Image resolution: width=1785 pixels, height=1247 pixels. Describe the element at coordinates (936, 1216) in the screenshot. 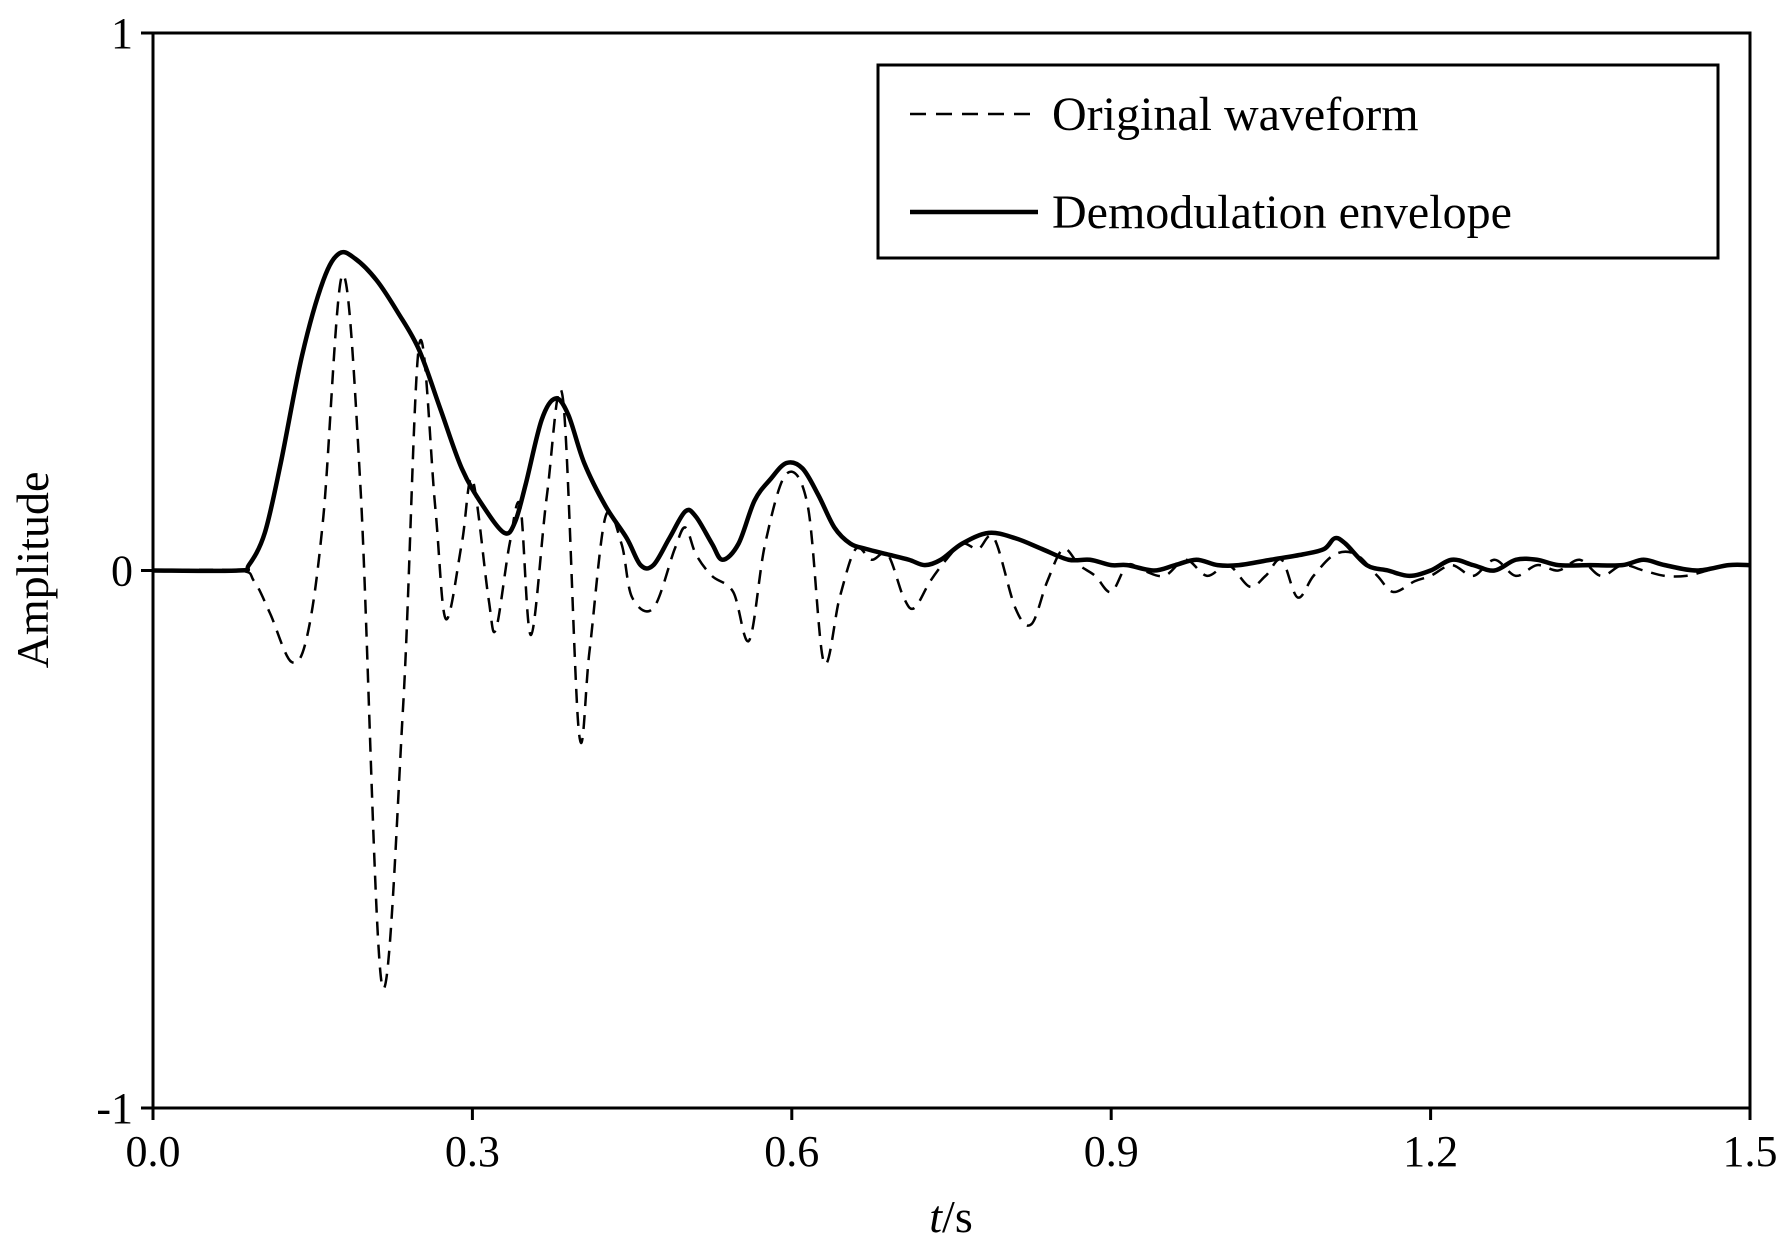

I see `x-axis-title-var: t` at that location.